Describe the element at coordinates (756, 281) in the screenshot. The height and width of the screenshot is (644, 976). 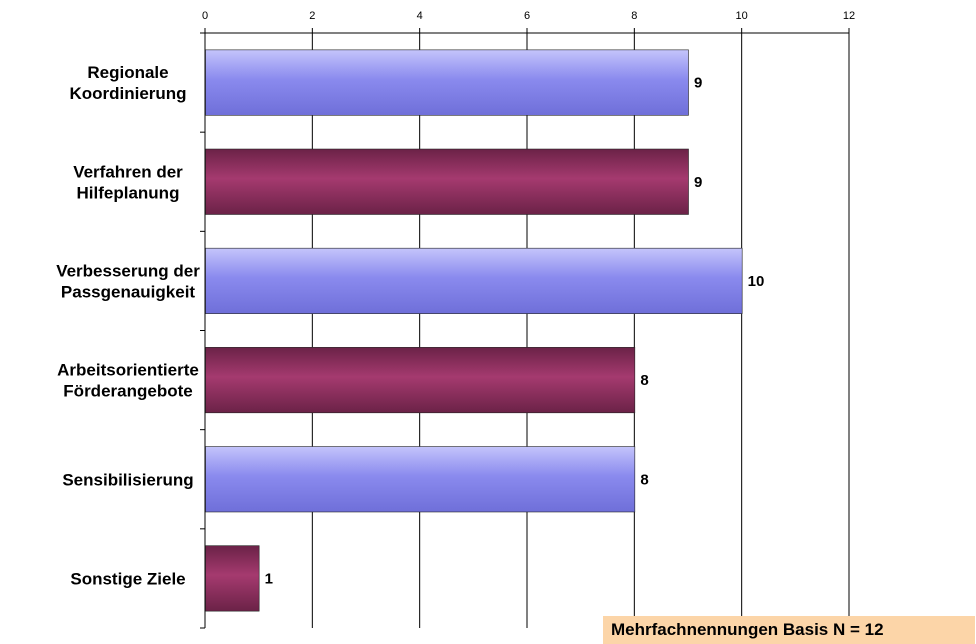
I see `data-label: 10` at that location.